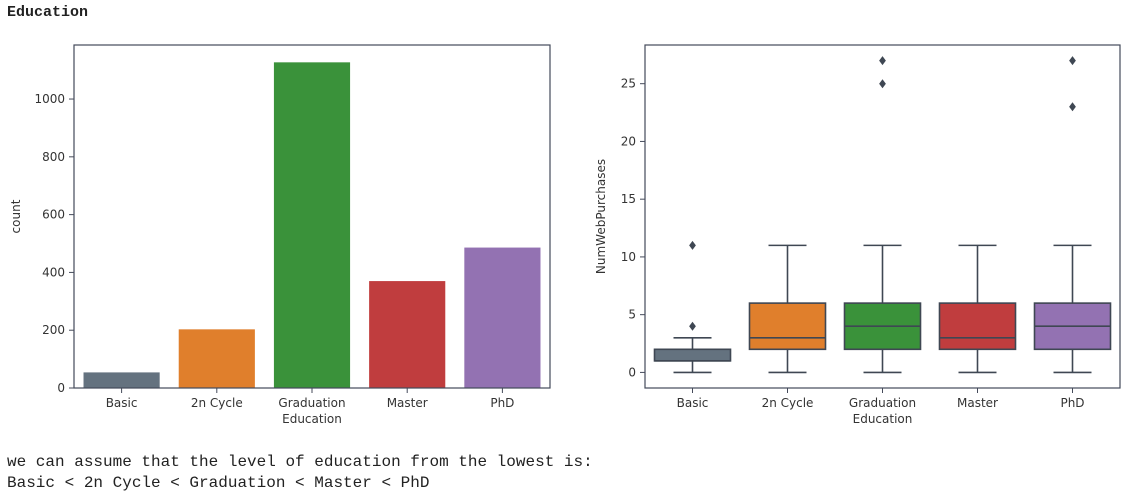 This screenshot has width=1136, height=496. Describe the element at coordinates (883, 419) in the screenshot. I see `box-x-axis-label: Education` at that location.